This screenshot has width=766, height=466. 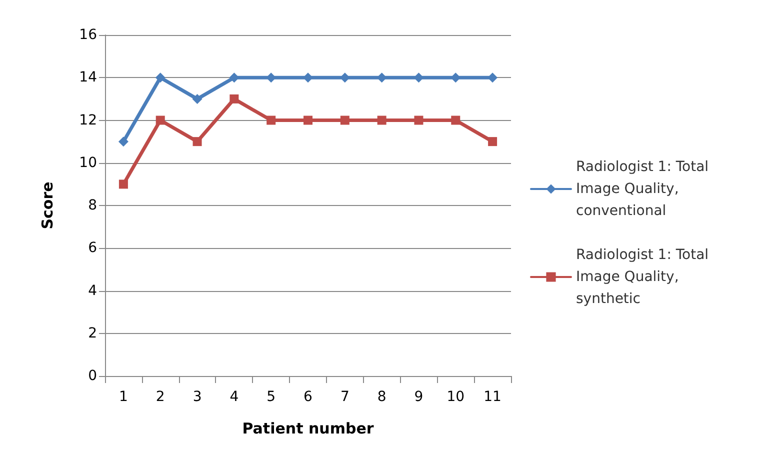 I want to click on x-tick-label: 10, so click(x=455, y=397).